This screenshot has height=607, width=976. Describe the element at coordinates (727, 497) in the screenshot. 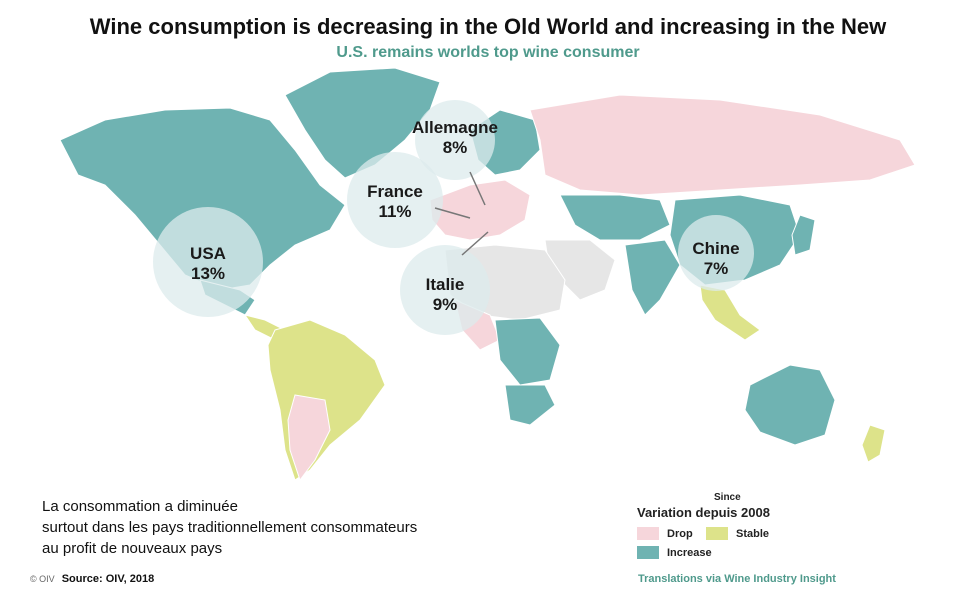

I see `legend-since: Since` at that location.